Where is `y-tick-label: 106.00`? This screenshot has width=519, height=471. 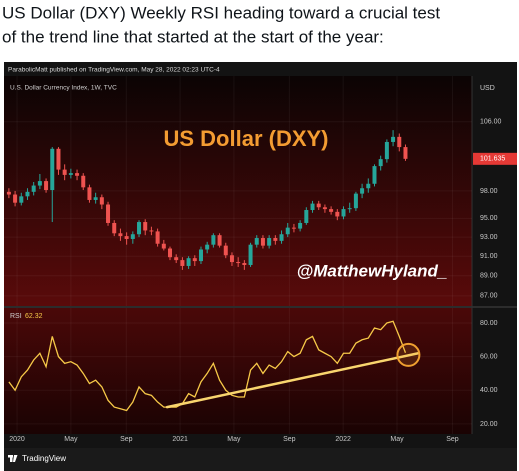
y-tick-label: 106.00 is located at coordinates (491, 122).